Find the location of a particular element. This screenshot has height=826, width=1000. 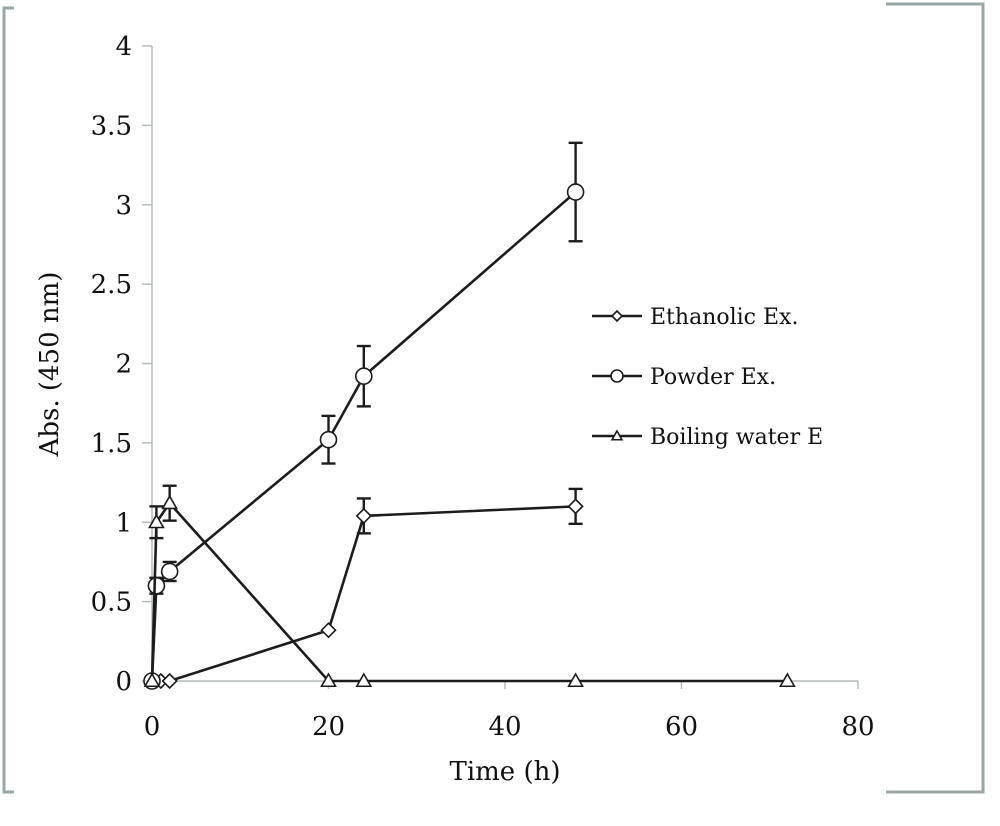

series-line is located at coordinates (469, 592).